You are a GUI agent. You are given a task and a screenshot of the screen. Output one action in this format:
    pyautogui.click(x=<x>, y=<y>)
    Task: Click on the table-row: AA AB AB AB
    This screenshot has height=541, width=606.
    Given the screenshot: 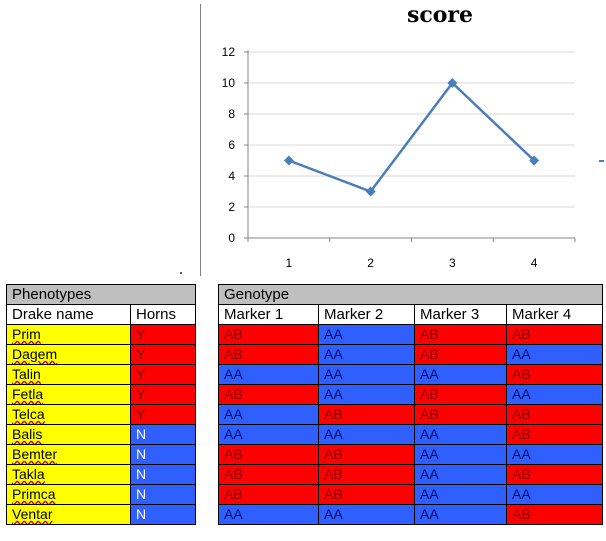 What is the action you would take?
    pyautogui.click(x=411, y=414)
    